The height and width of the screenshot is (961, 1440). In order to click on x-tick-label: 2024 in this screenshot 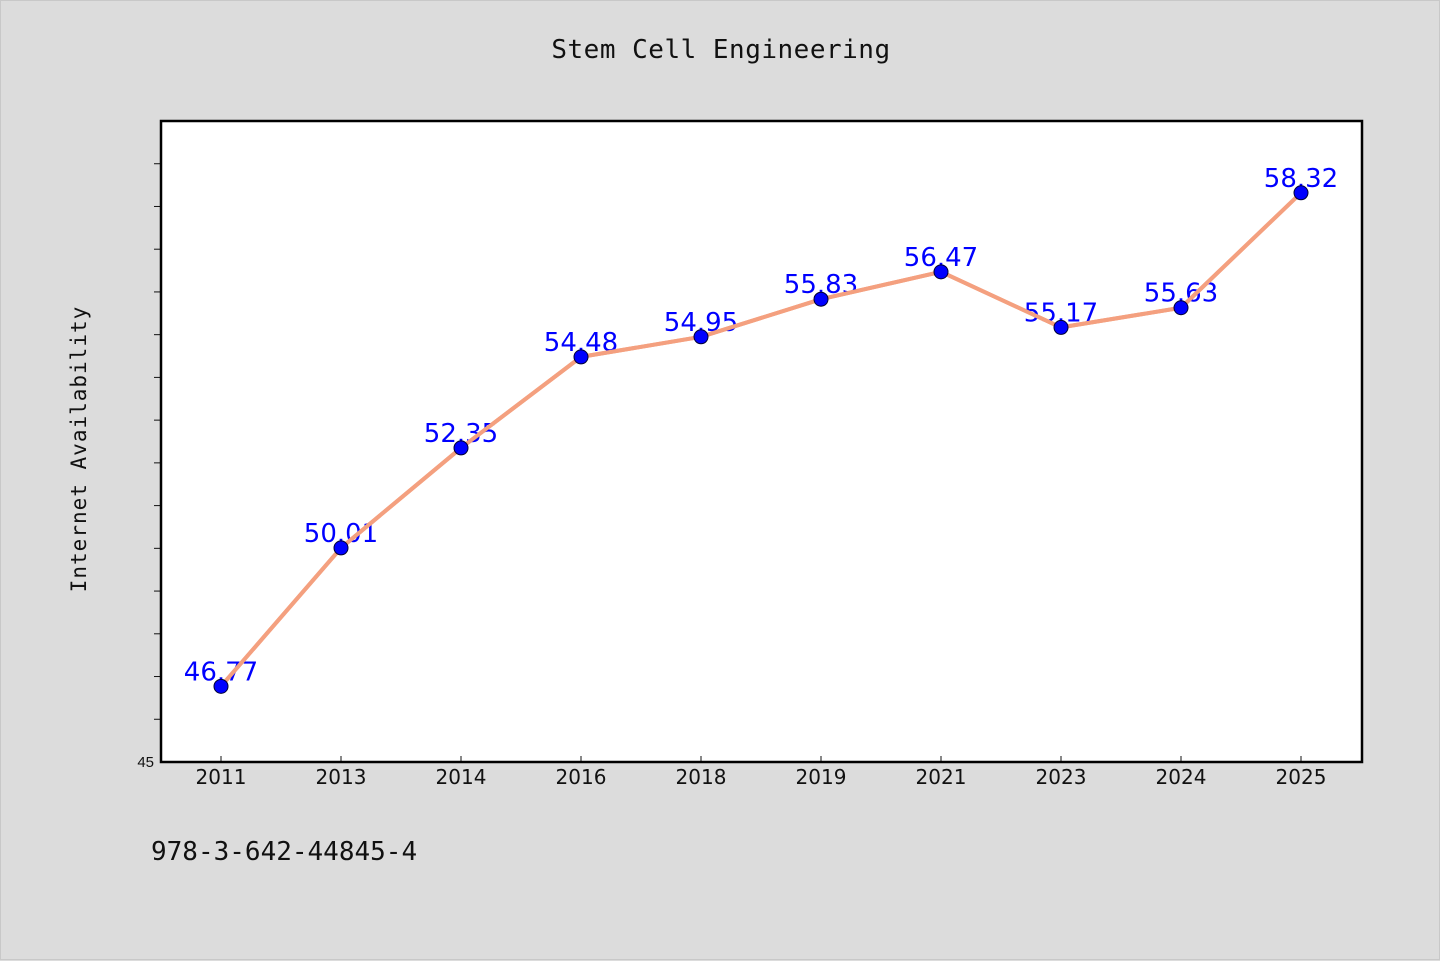, I will do `click(1181, 777)`.